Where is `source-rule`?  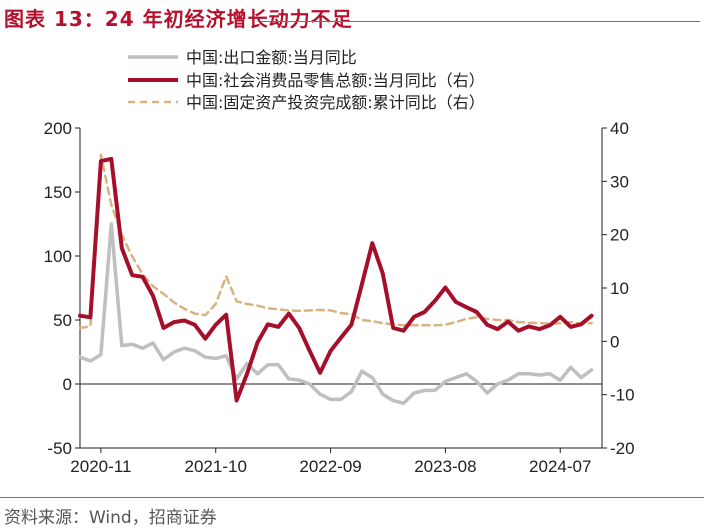 source-rule is located at coordinates (352, 497).